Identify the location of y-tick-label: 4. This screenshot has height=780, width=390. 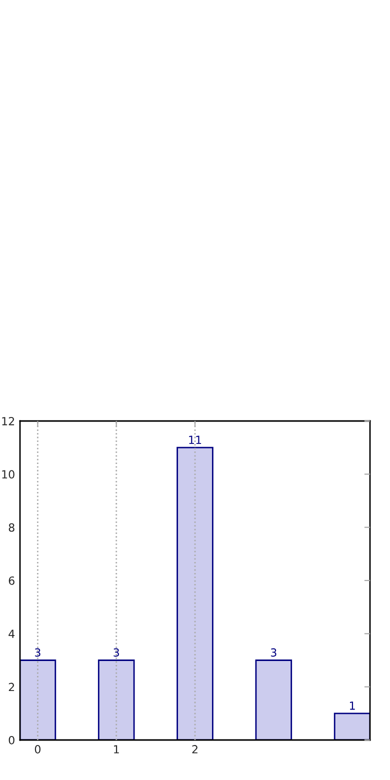
(11, 634).